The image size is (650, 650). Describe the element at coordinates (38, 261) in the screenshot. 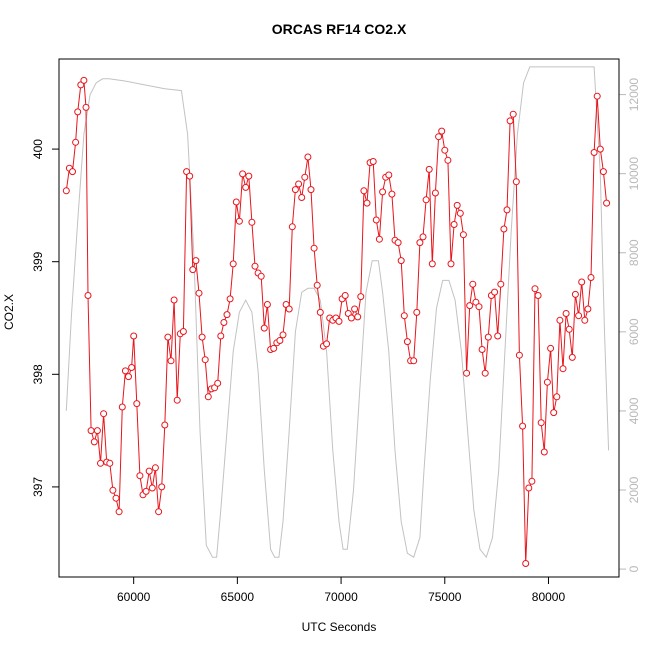

I see `y-tick-label: 399` at that location.